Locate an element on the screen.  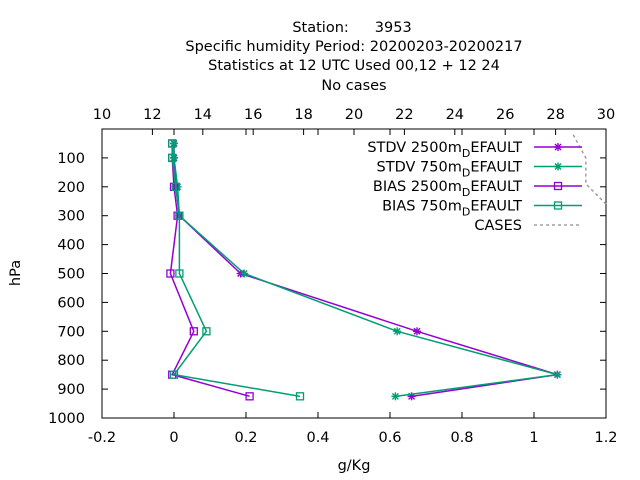
y-axis-label: hPa is located at coordinates (16, 273).